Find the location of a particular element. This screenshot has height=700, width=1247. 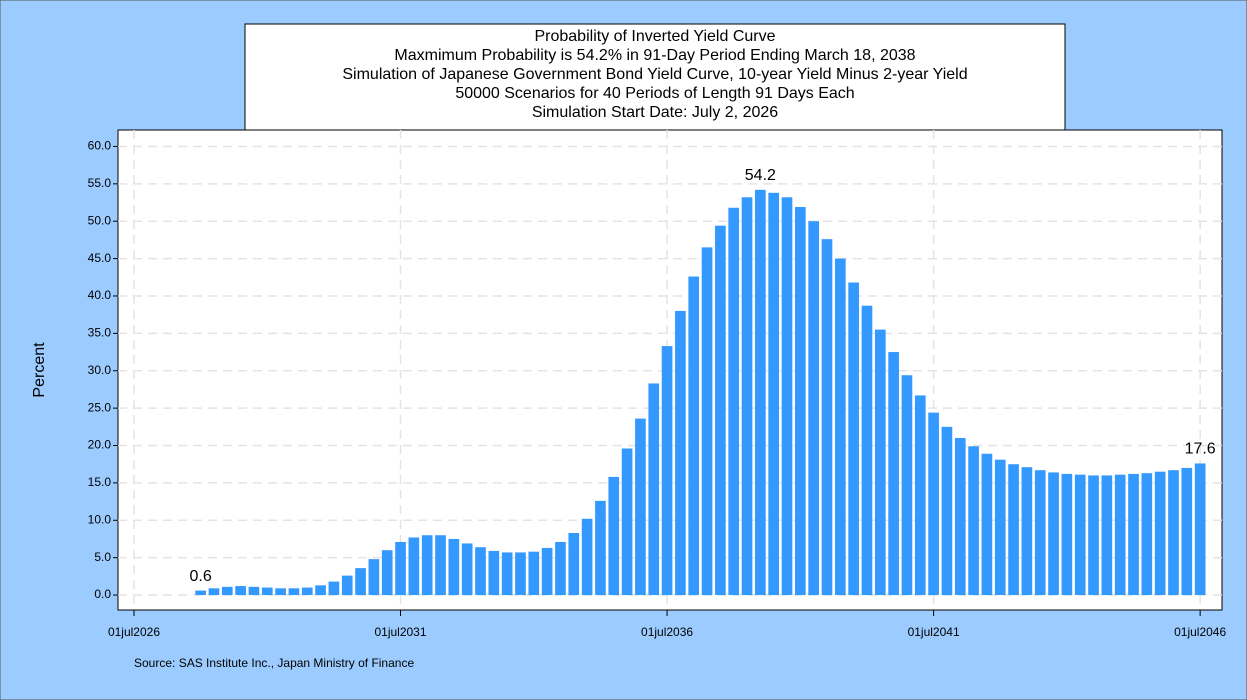

chart-title: Probability of Inverted Yield Curve is located at coordinates (654, 36).